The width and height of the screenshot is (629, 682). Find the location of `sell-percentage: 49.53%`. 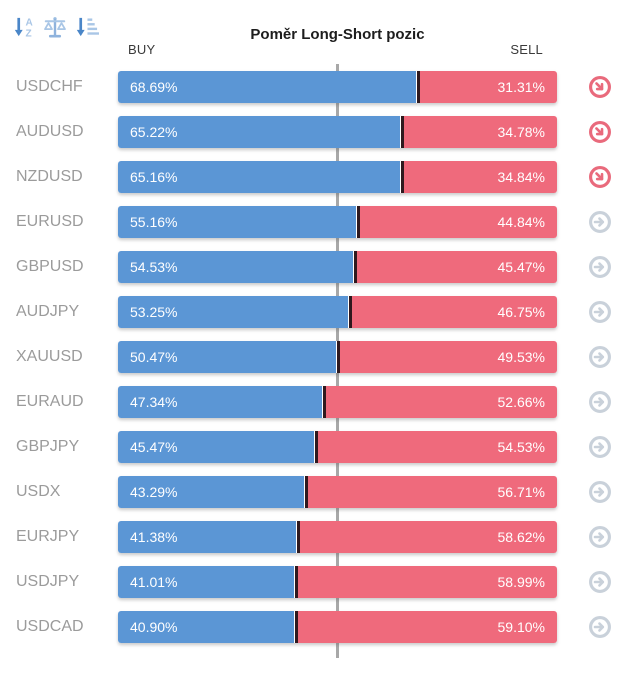

sell-percentage: 49.53% is located at coordinates (521, 356).